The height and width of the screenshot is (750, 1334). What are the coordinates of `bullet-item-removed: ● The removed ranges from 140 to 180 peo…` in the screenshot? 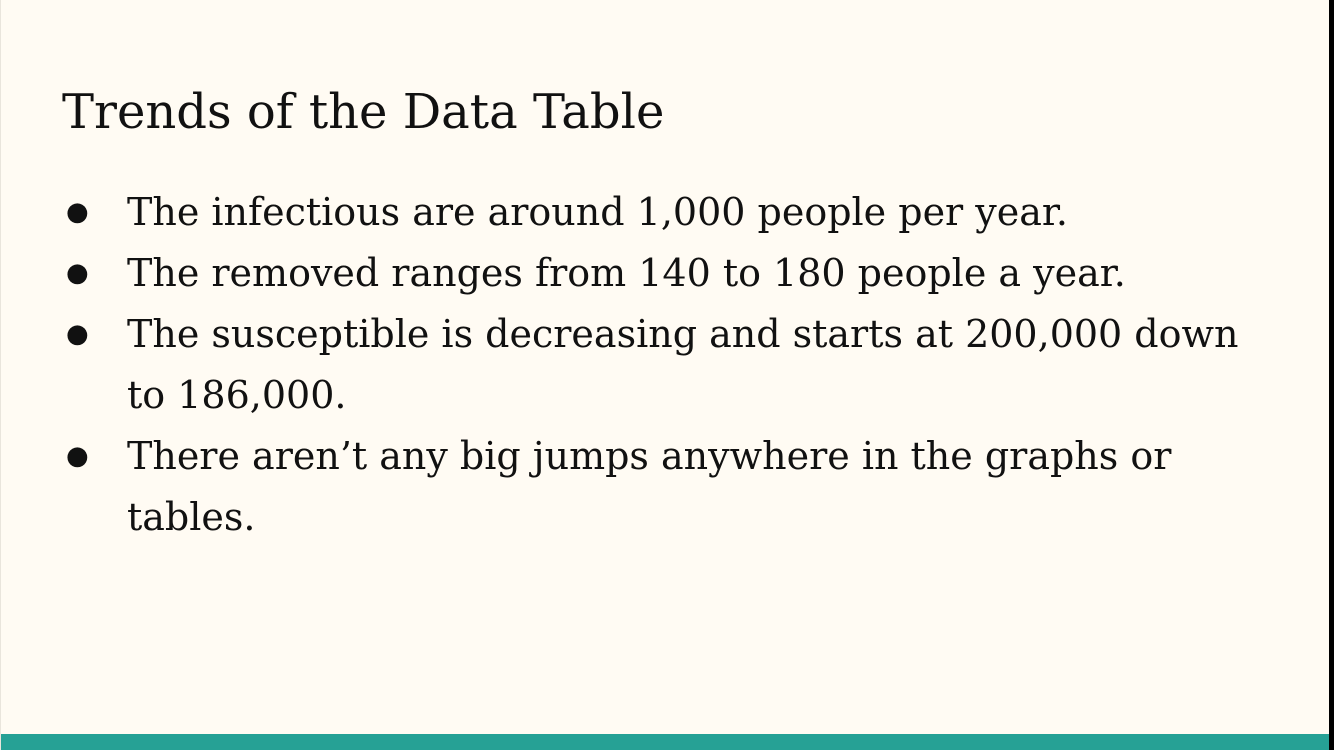 It's located at (629, 273).